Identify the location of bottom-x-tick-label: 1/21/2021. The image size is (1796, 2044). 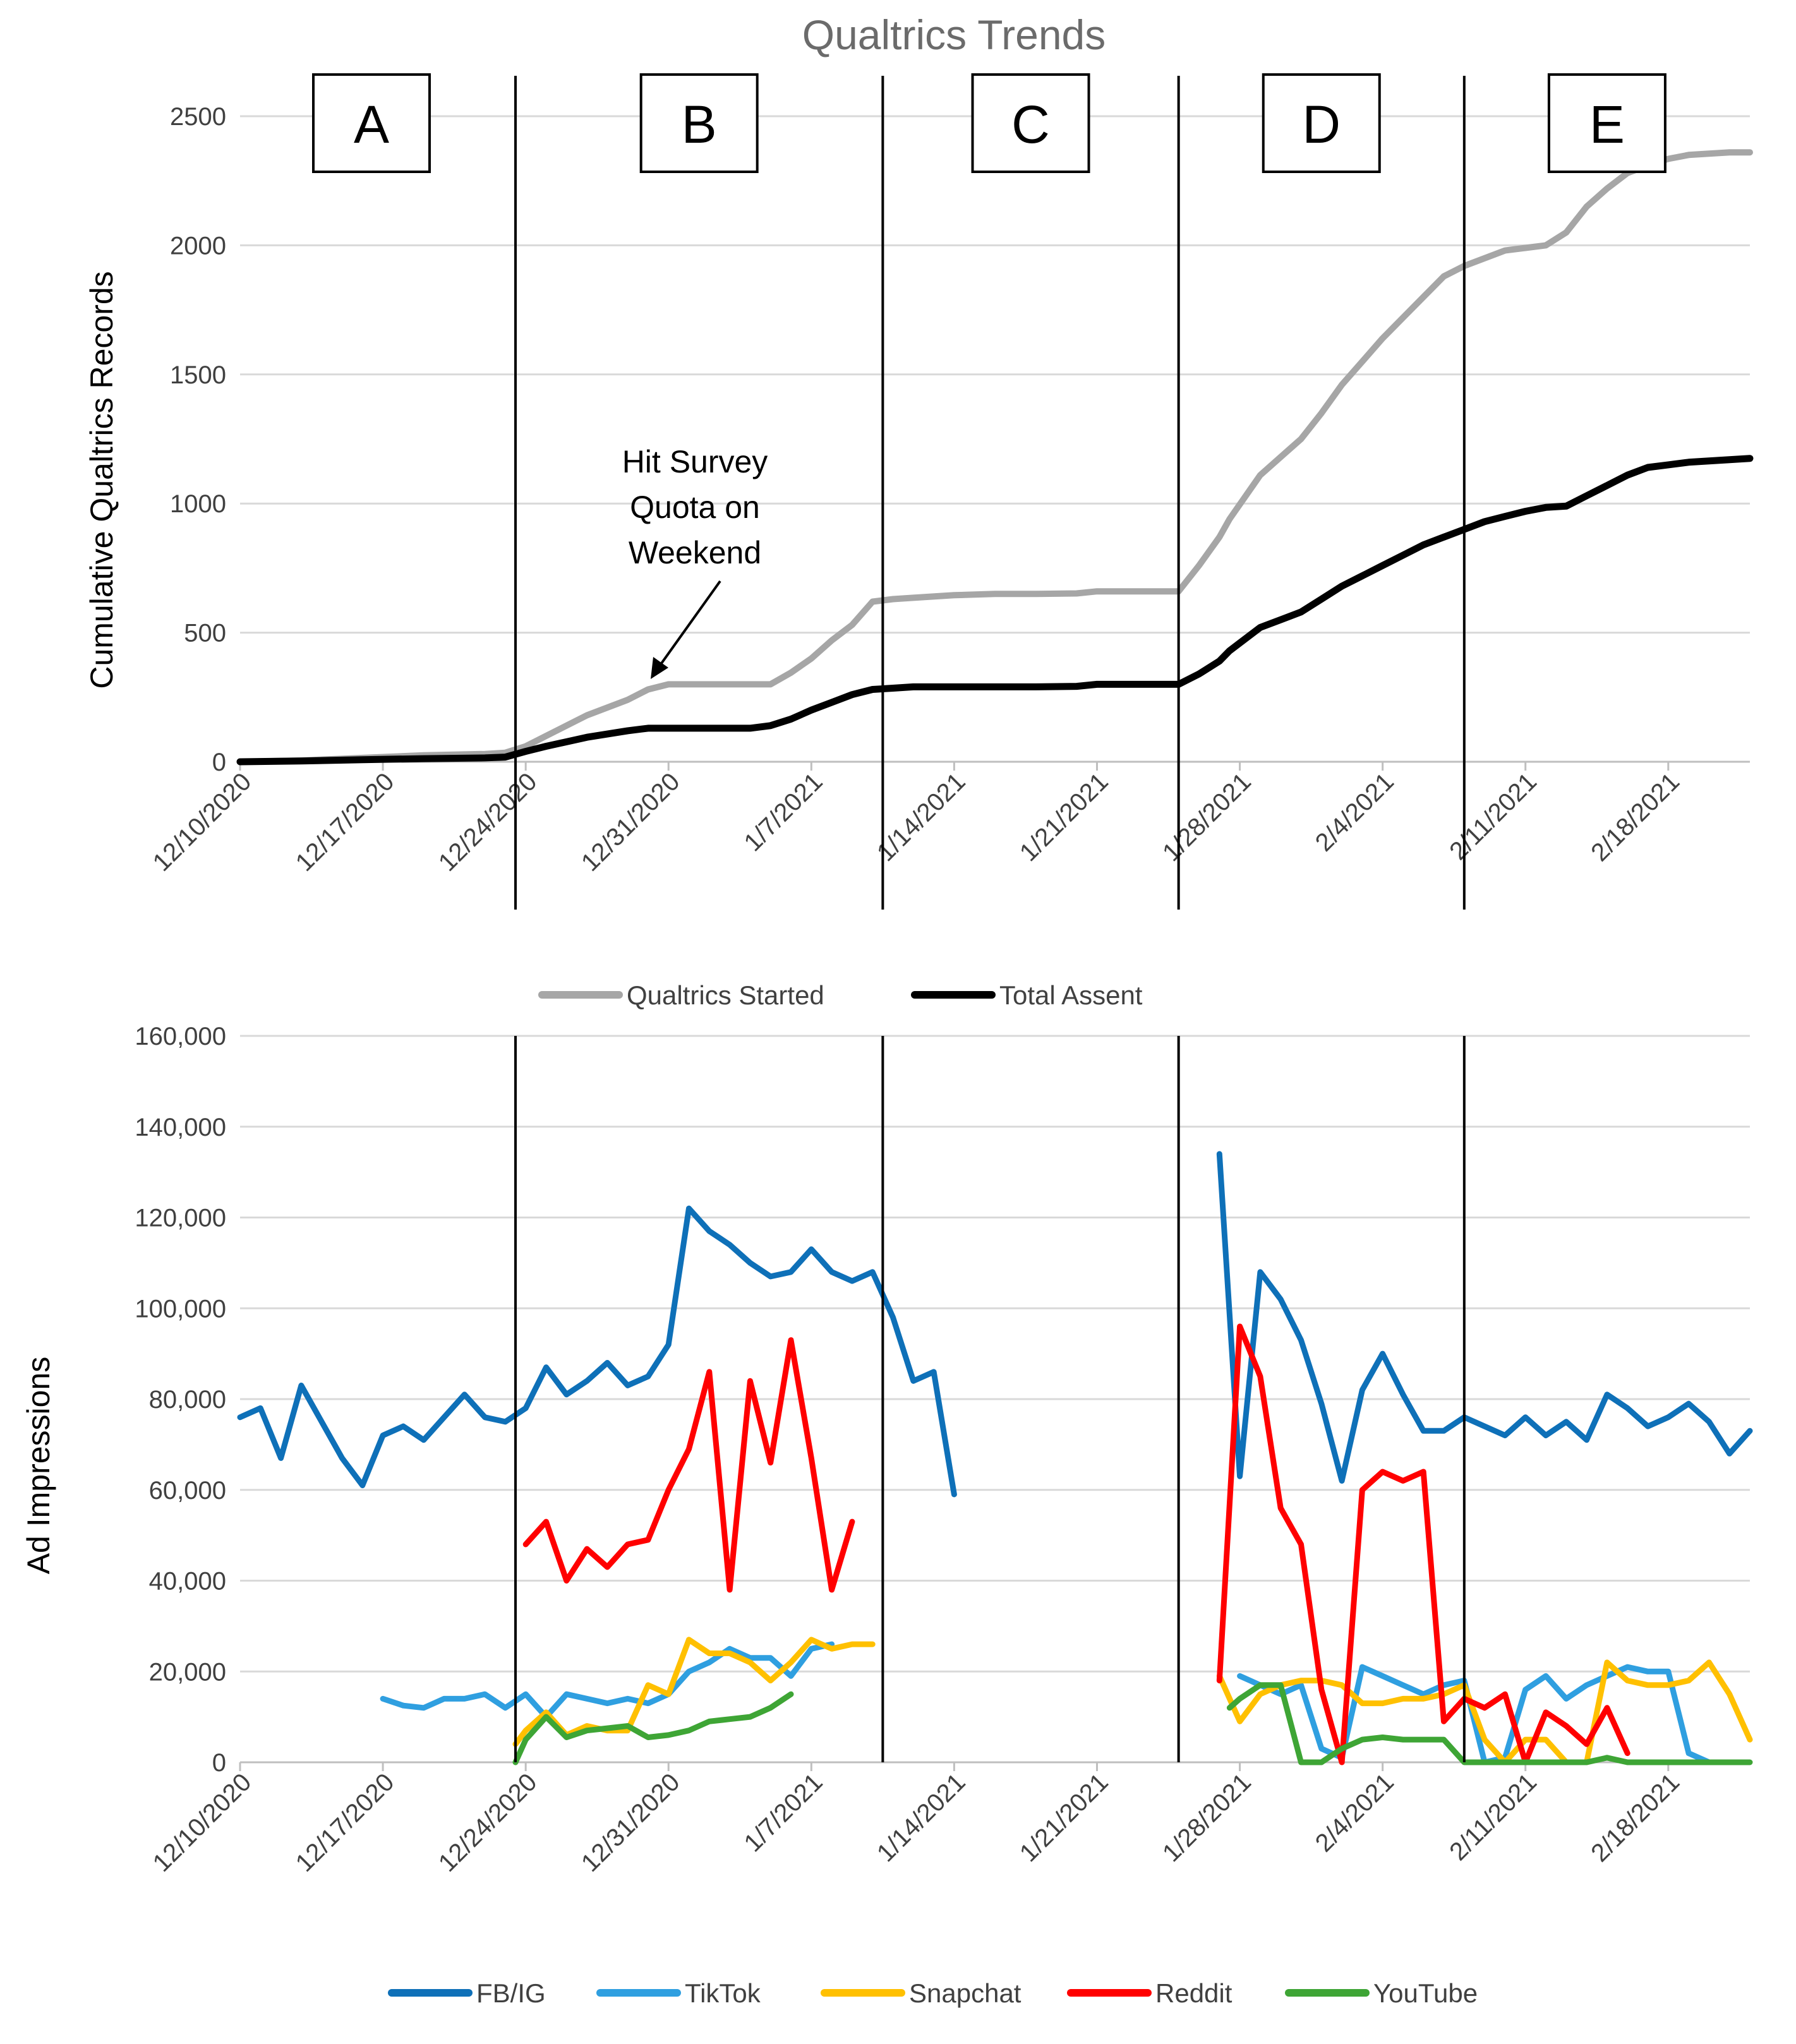
(1064, 1817).